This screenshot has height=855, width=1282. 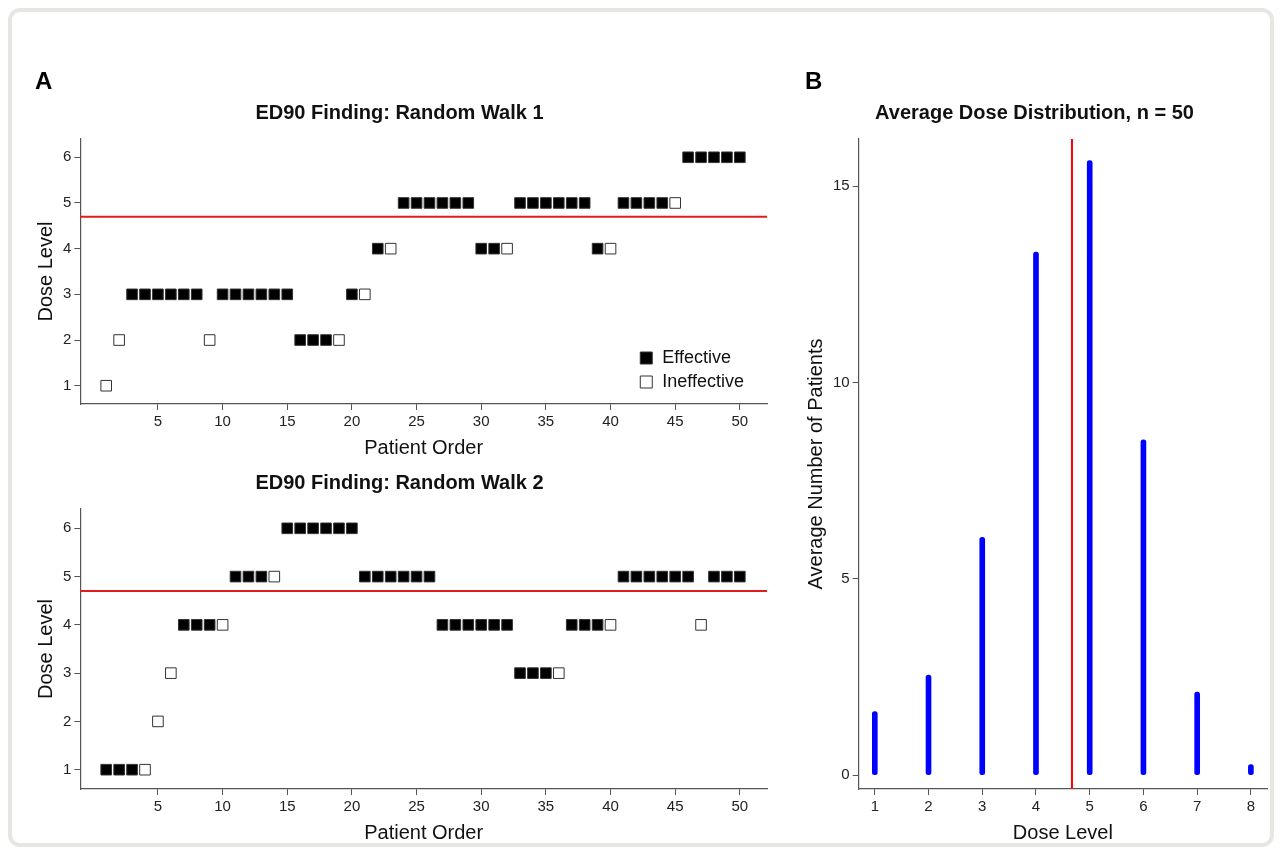 What do you see at coordinates (424, 446) in the screenshot?
I see `x-axis-title: Patient Order` at bounding box center [424, 446].